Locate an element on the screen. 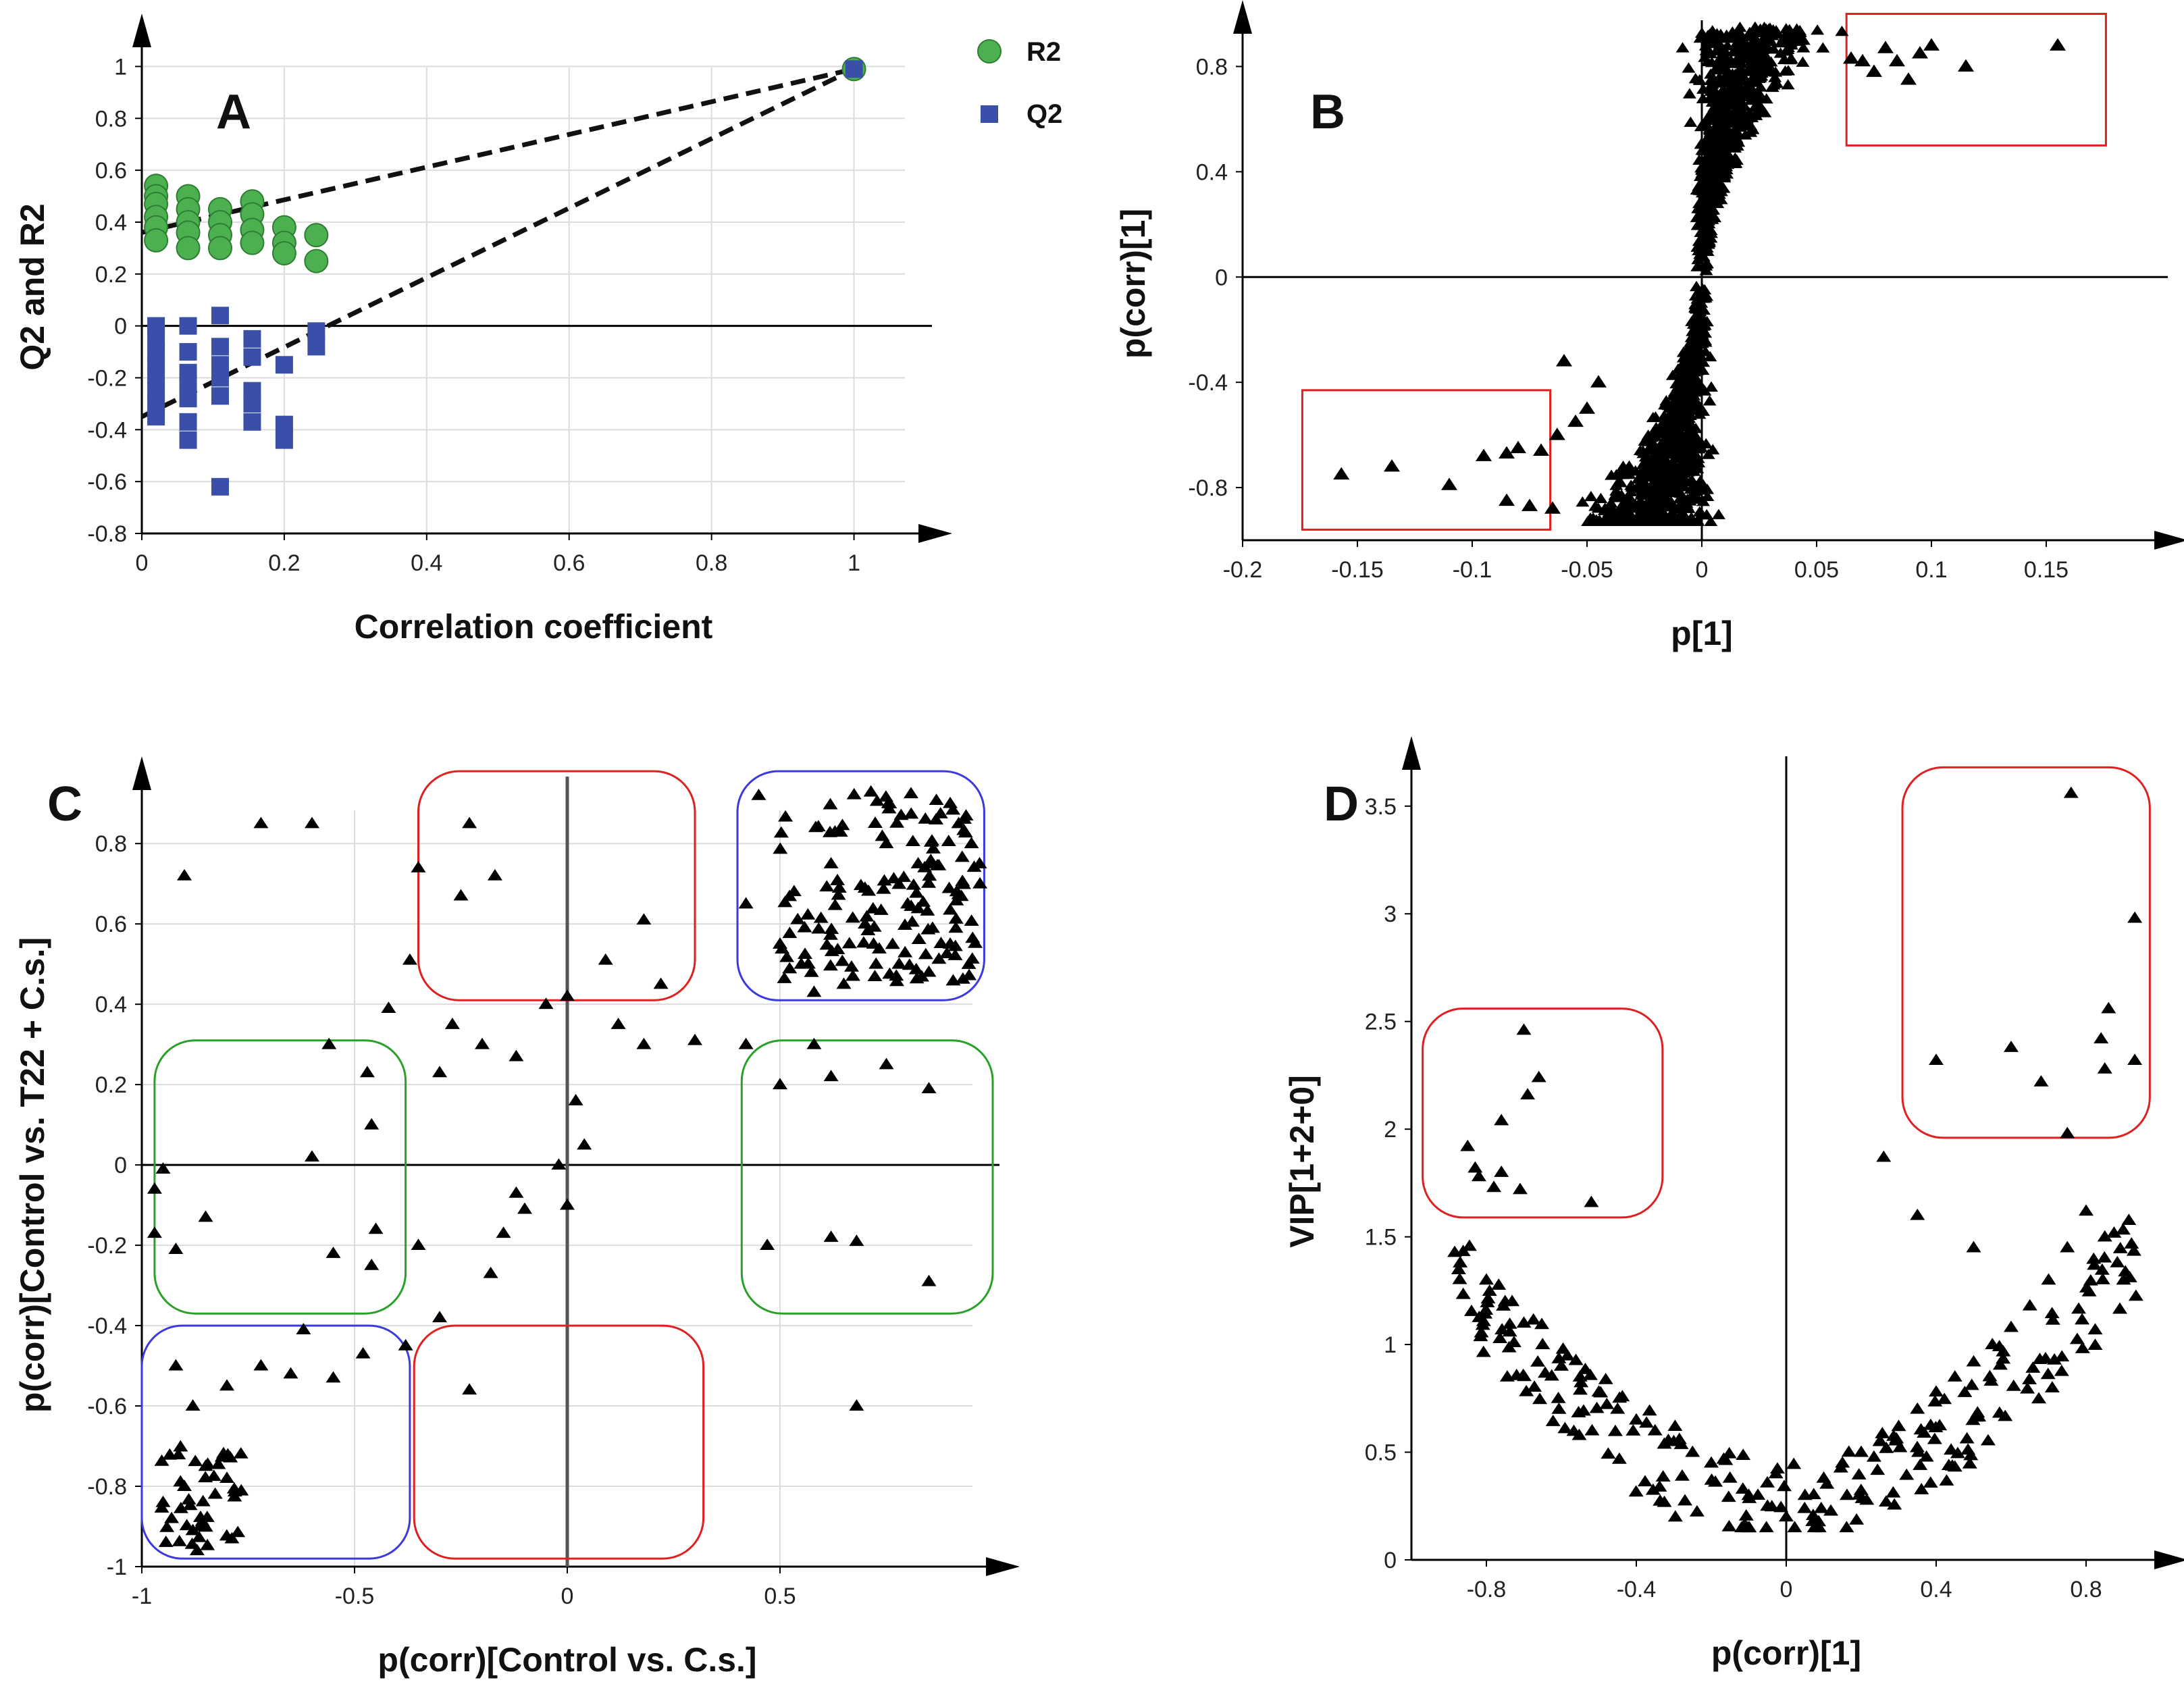 The image size is (2184, 1701). highlight-box is located at coordinates (275, 1442).